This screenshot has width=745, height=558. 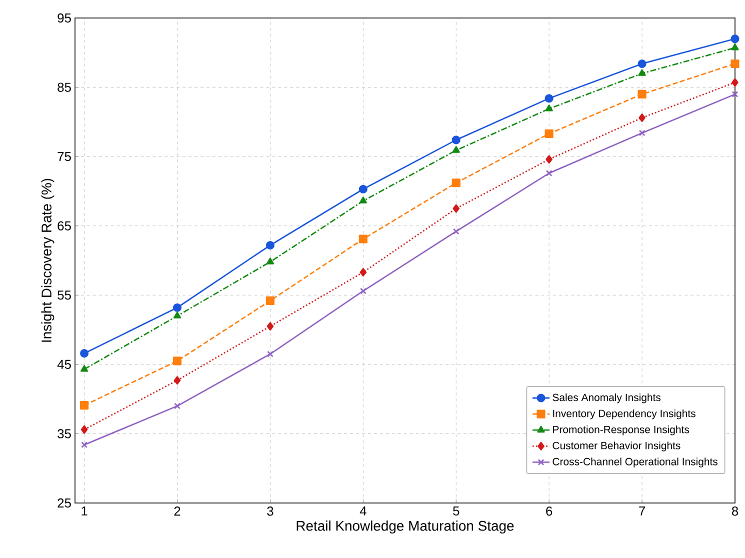 What do you see at coordinates (64, 503) in the screenshot?
I see `y-tick-label: 25` at bounding box center [64, 503].